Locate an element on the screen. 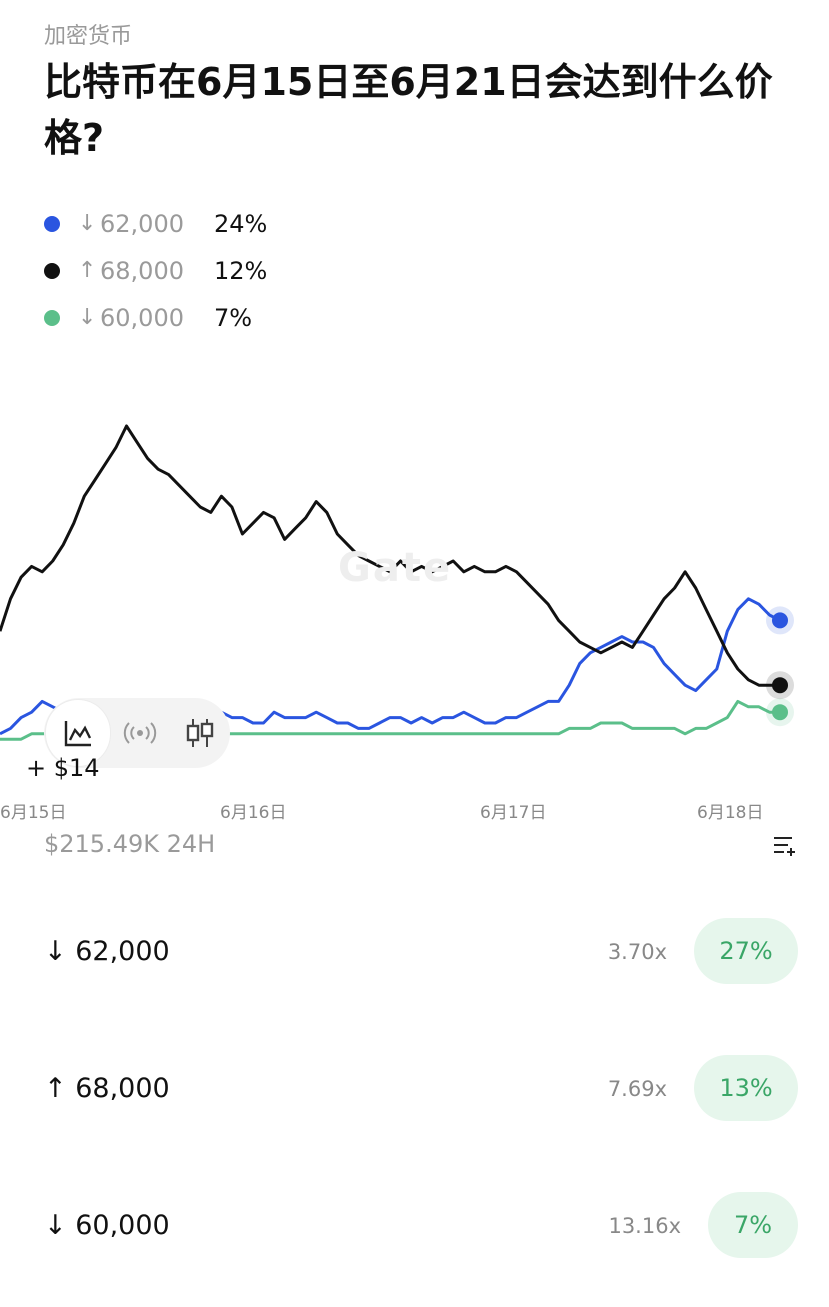 The height and width of the screenshot is (1307, 829). line-chart-button is located at coordinates (78, 733).